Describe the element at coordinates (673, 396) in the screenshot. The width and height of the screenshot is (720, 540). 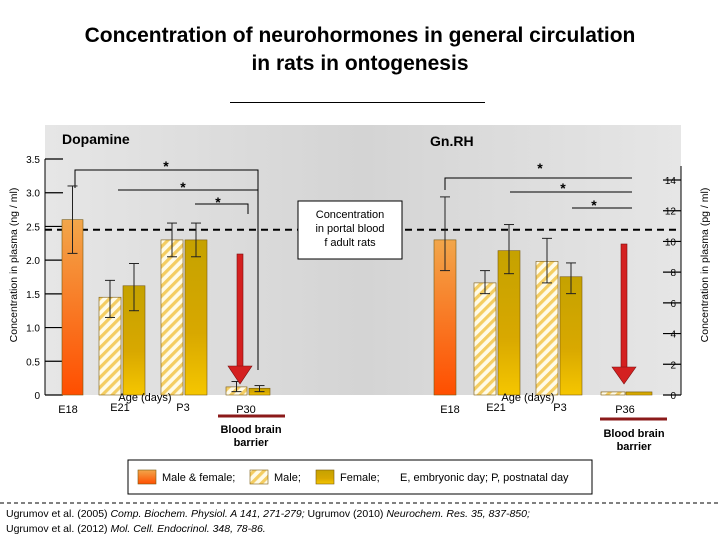
I see `gnrh-y-tick-label: 0` at that location.